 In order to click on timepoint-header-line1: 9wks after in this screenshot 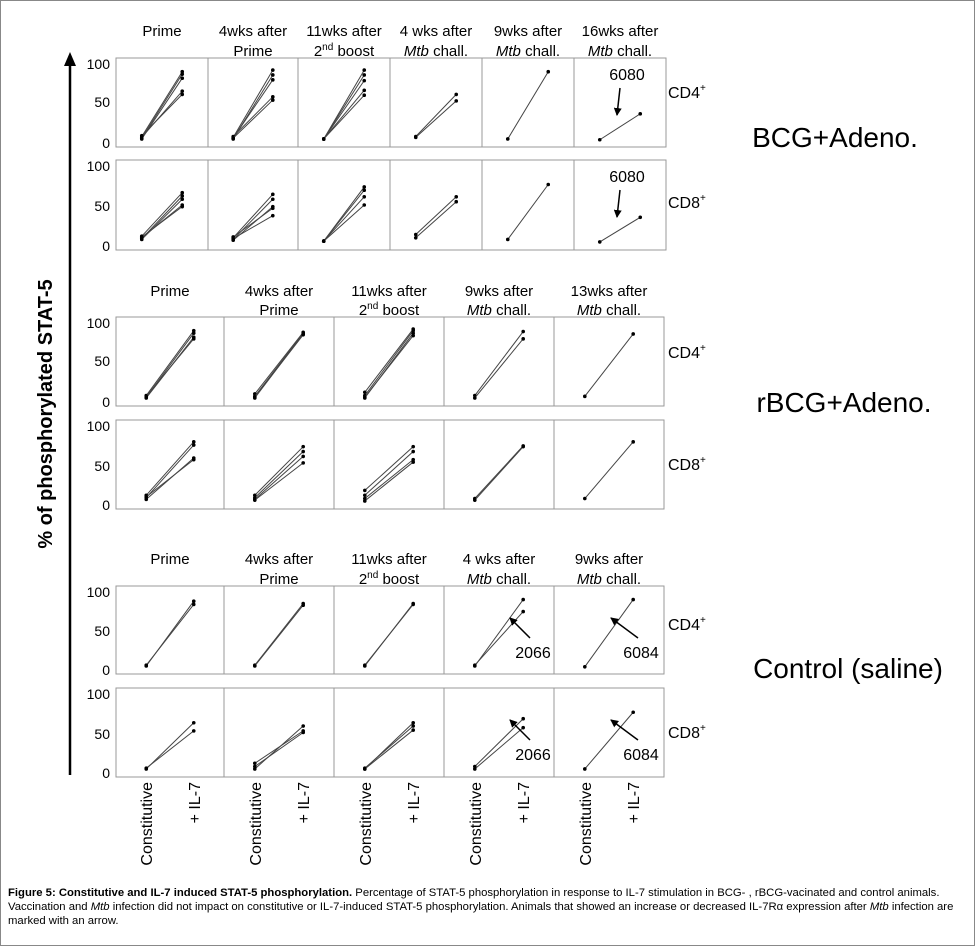, I will do `click(609, 559)`.